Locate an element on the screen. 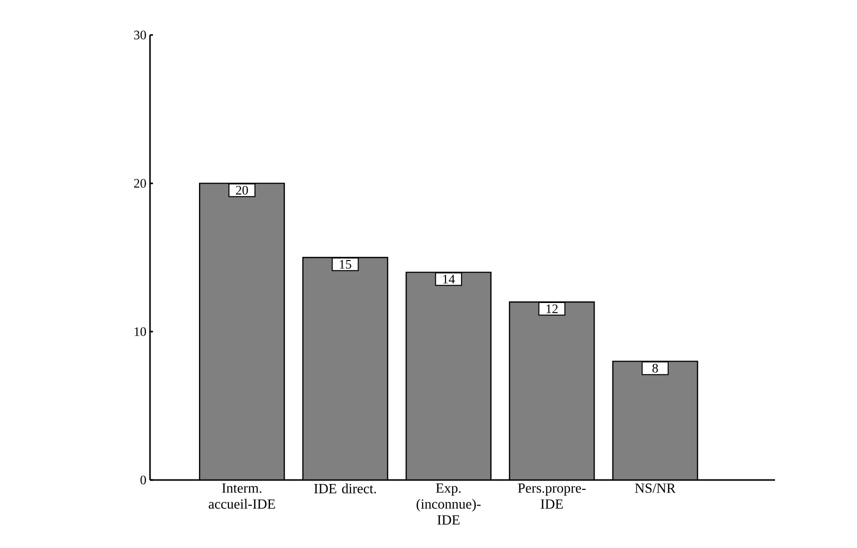  x-tick-label: Pers.propre-IDE is located at coordinates (552, 496).